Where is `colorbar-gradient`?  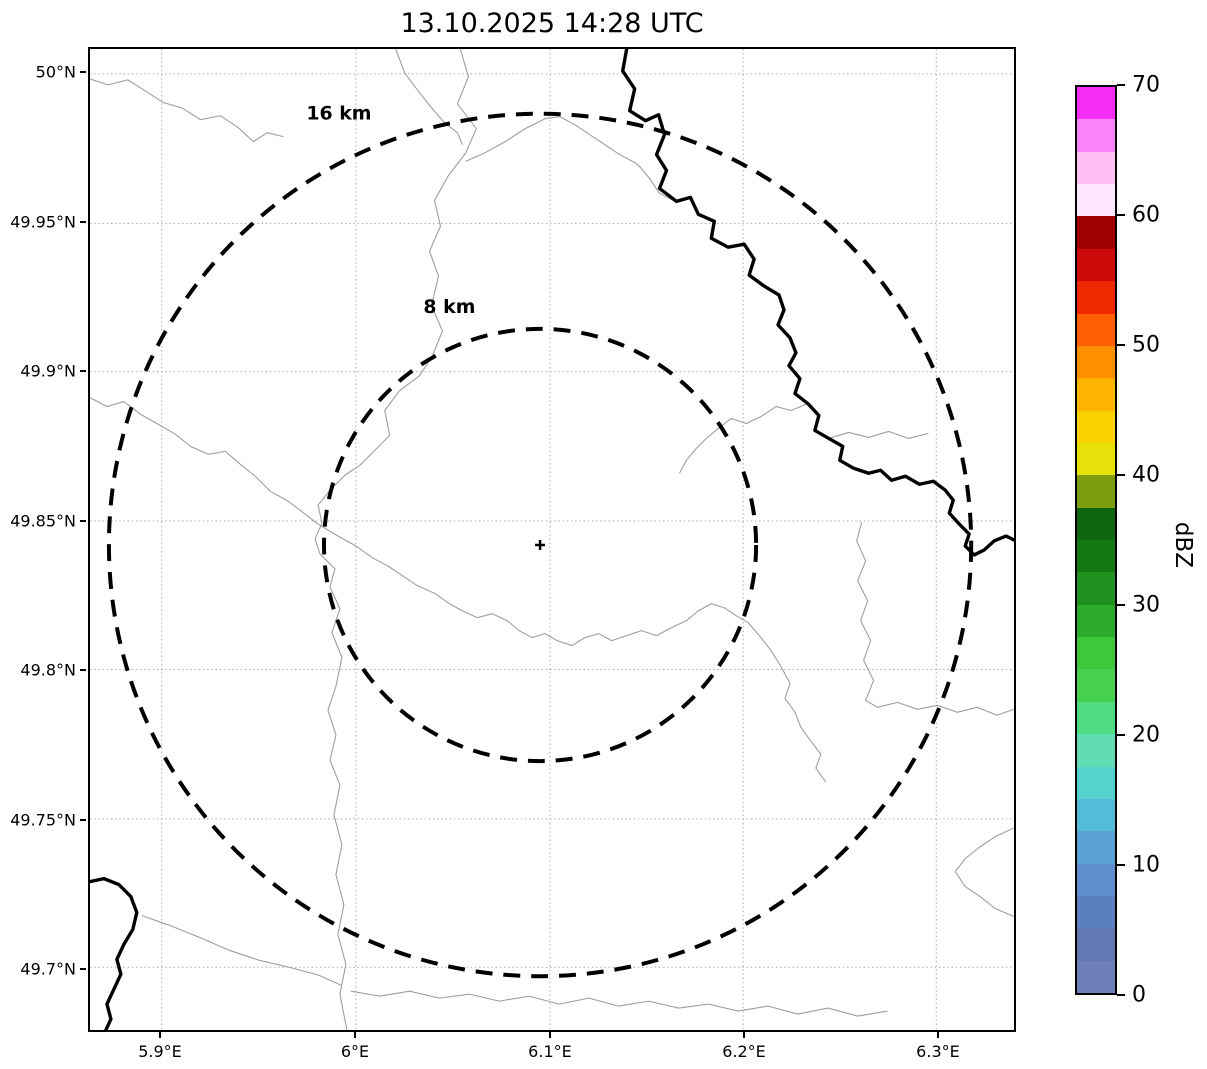
colorbar-gradient is located at coordinates (1096, 540).